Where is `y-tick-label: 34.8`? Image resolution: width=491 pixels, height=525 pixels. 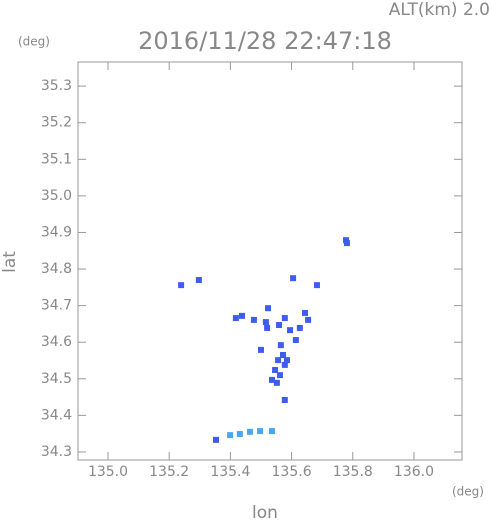 y-tick-label: 34.8 is located at coordinates (56, 269).